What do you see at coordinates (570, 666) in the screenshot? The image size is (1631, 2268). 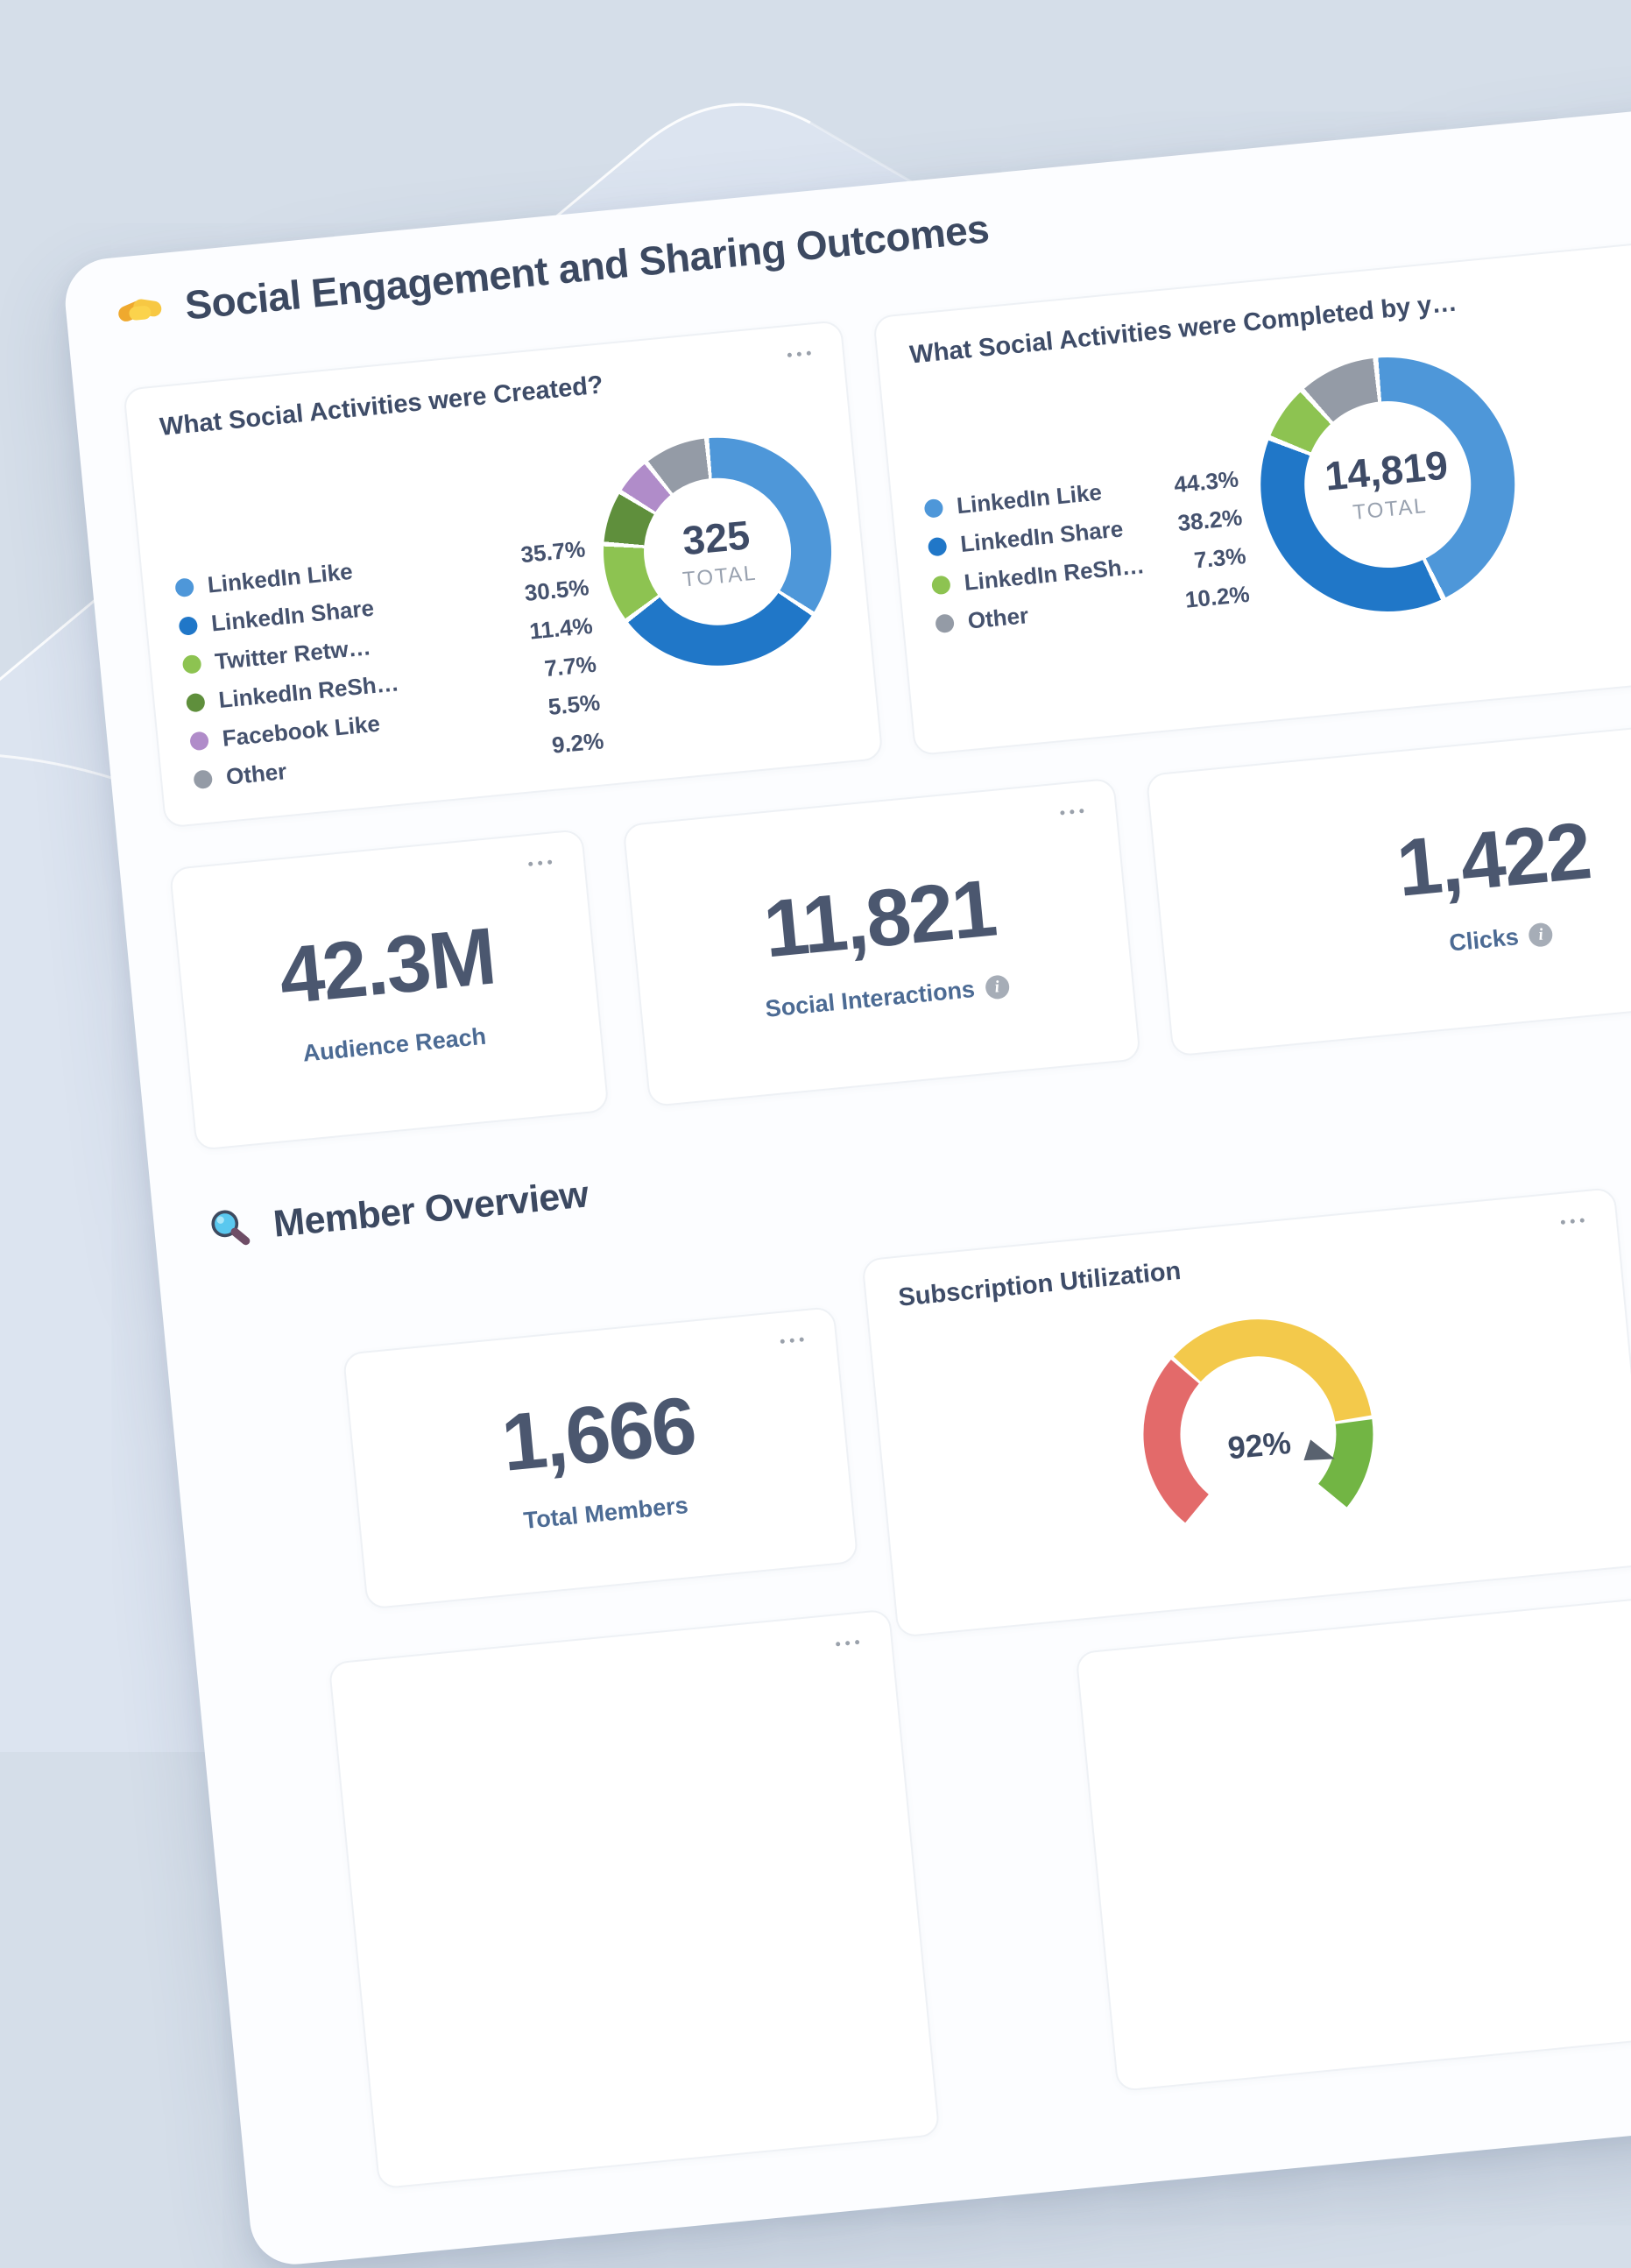 I see `legend-pct: 7.7%` at bounding box center [570, 666].